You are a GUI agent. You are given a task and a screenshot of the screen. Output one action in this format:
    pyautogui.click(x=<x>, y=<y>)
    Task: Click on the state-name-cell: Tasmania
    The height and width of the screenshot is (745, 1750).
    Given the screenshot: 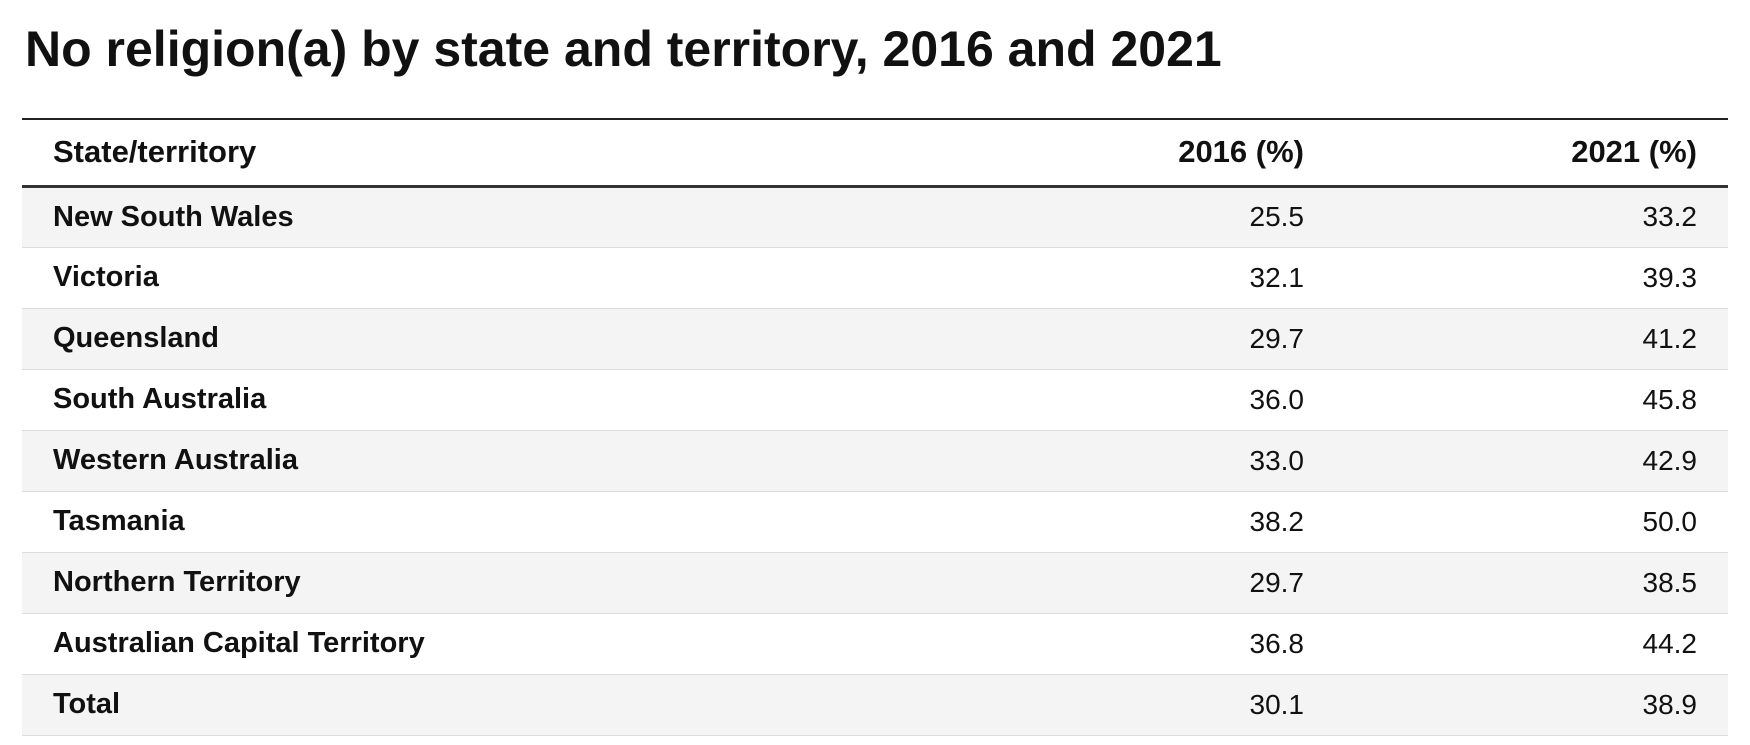 What is the action you would take?
    pyautogui.click(x=515, y=522)
    